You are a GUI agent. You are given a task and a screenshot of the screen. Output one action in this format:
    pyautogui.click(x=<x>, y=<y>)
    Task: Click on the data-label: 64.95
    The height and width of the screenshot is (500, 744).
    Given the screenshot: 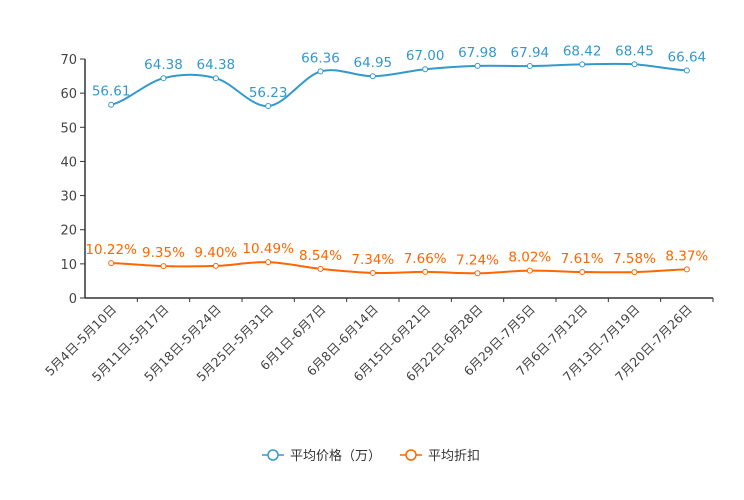 What is the action you would take?
    pyautogui.click(x=373, y=63)
    